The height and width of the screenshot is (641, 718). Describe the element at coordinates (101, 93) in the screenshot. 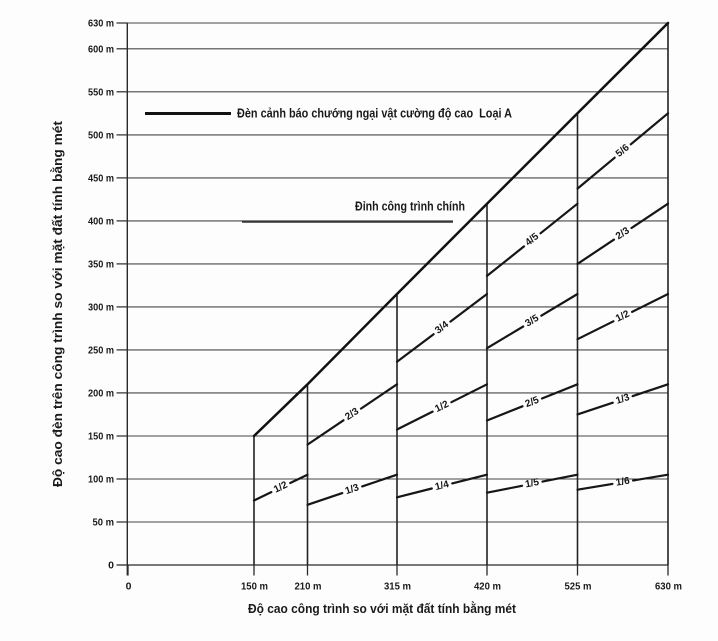

I see `svg-text: 550 m` at that location.